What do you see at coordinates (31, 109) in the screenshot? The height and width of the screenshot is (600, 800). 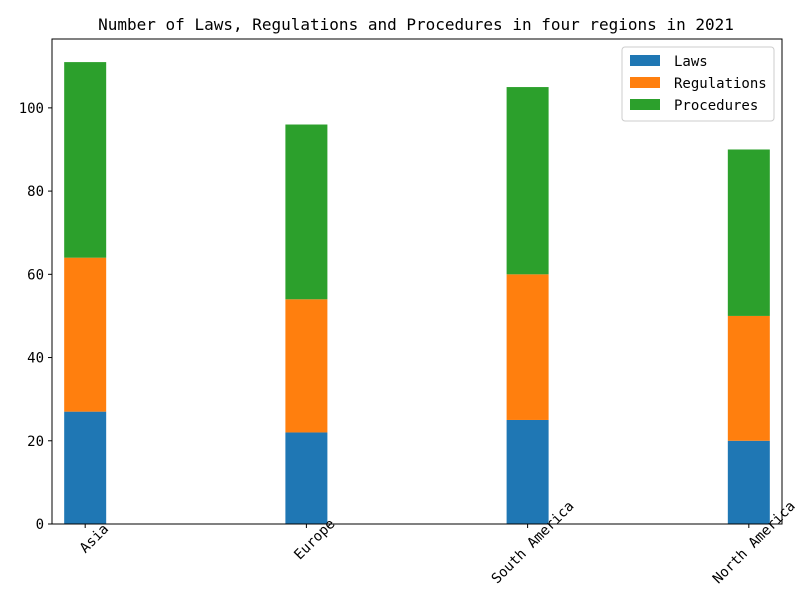 I see `y-tick-label: 100` at bounding box center [31, 109].